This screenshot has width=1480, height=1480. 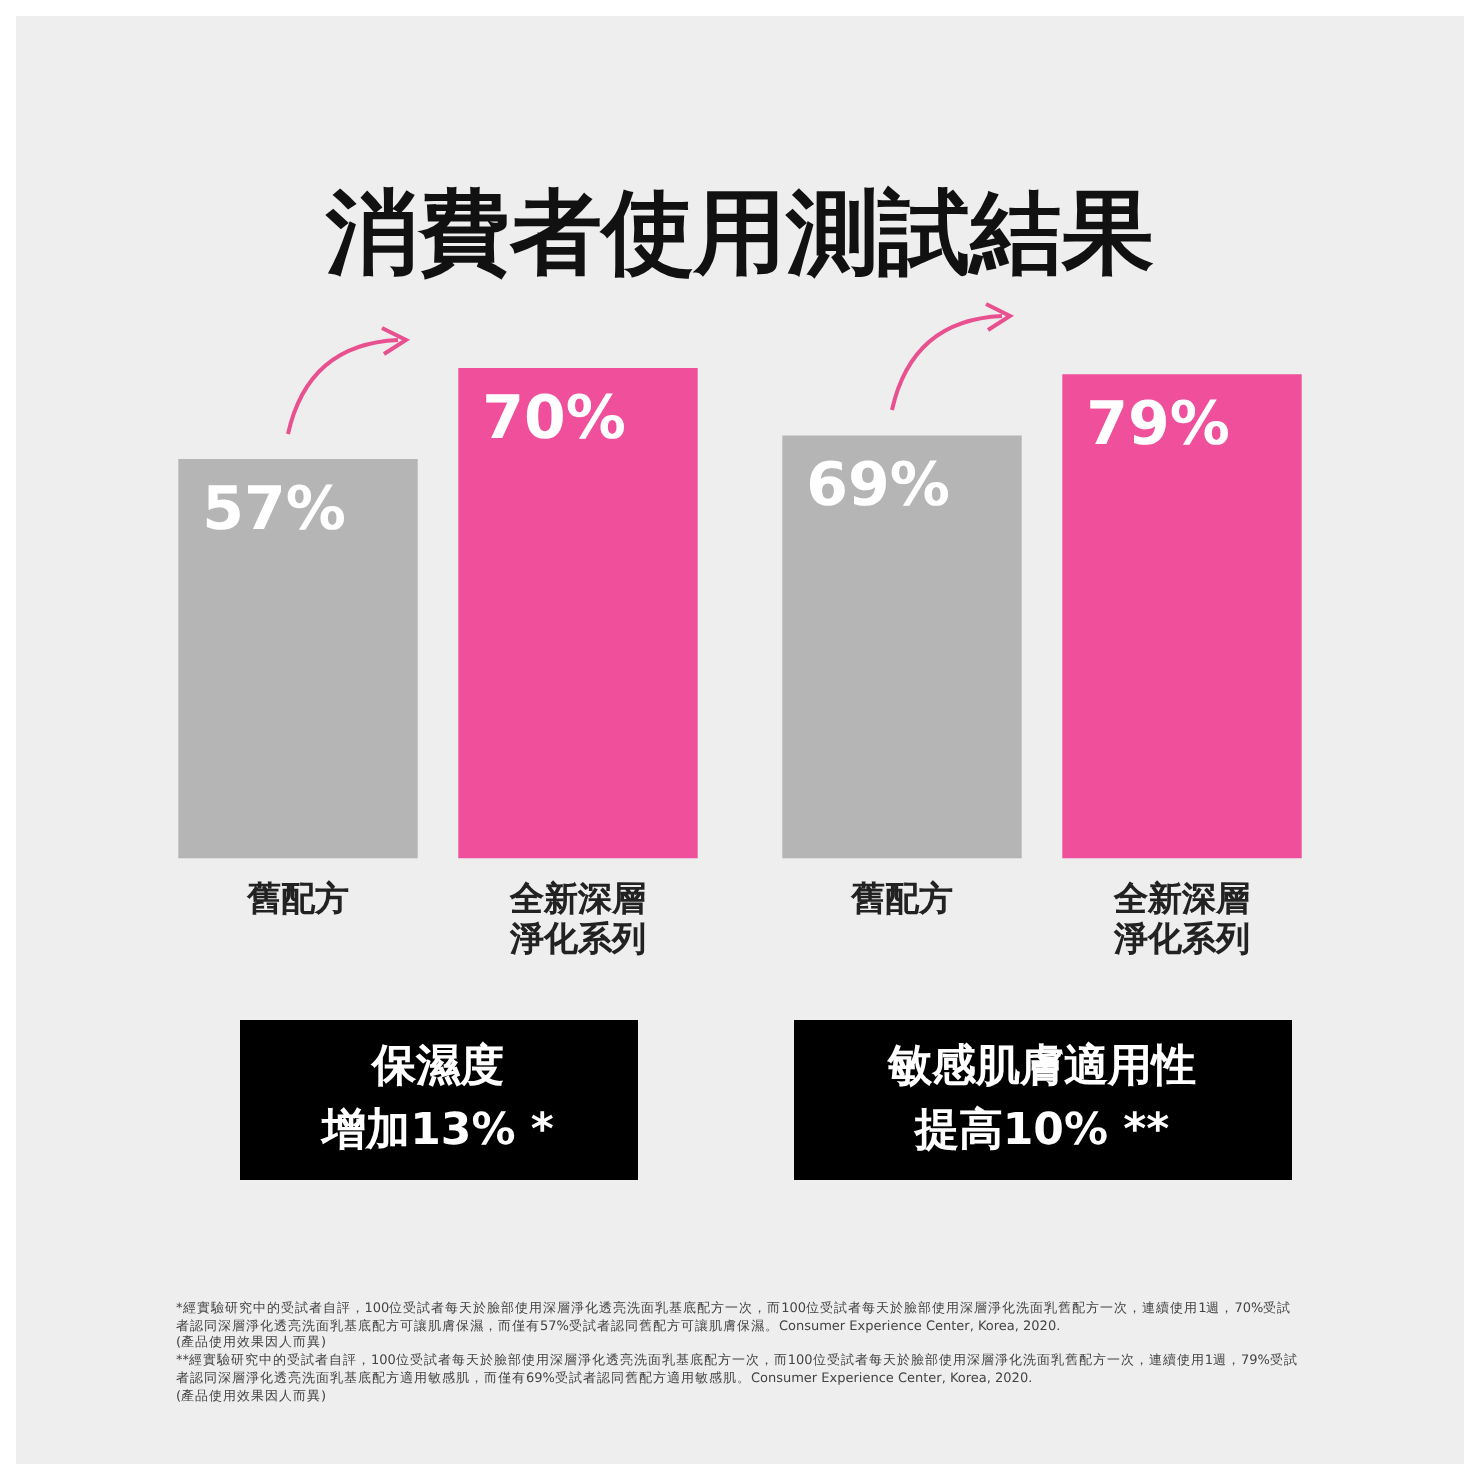 I want to click on chart-title: 消費者使用測試結果, so click(x=739, y=233).